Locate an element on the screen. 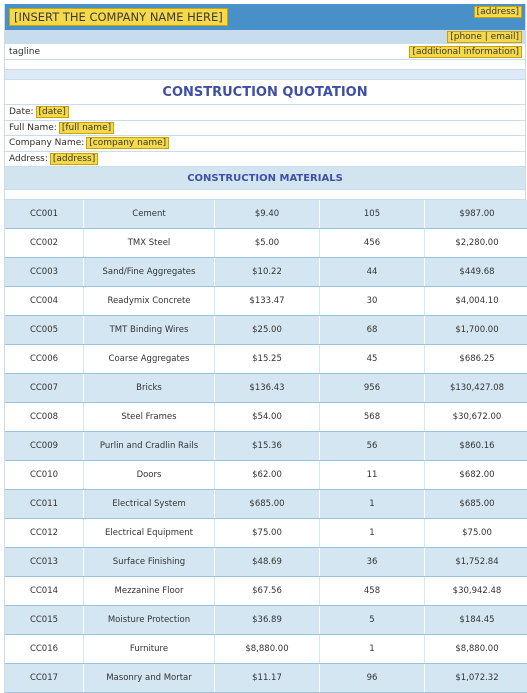 This screenshot has height=693, width=527. material-item-cell: Electrical System is located at coordinates (149, 504).